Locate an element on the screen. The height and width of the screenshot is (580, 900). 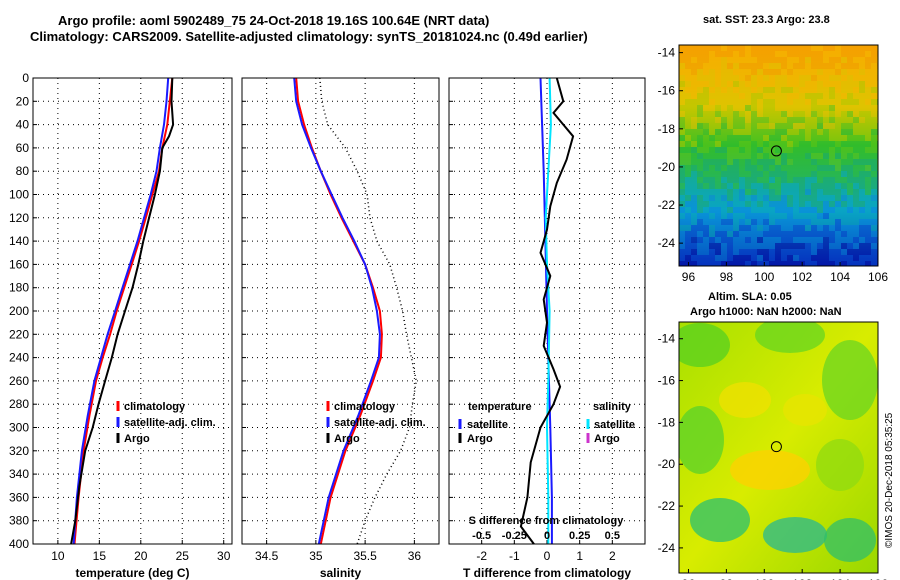
y-tick-label: 80 is located at coordinates (23, 171).